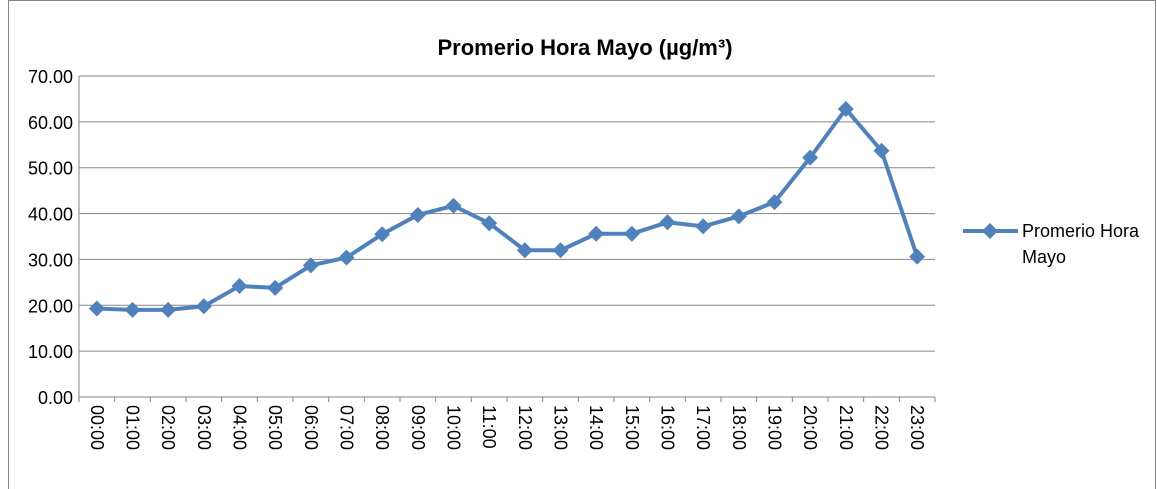 This screenshot has width=1157, height=489. What do you see at coordinates (990, 231) in the screenshot?
I see `legend-marker` at bounding box center [990, 231].